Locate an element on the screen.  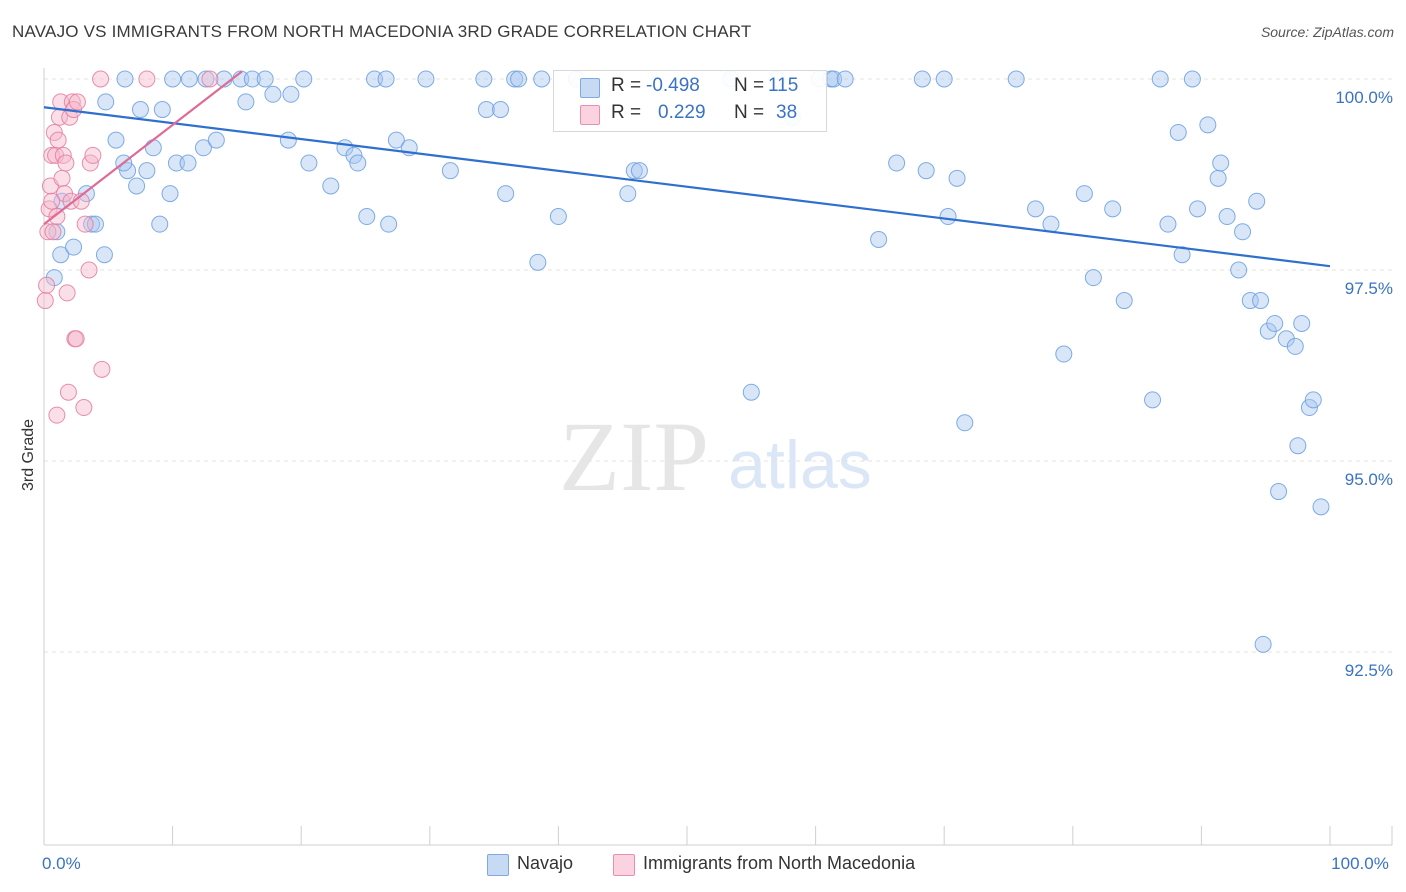
y-axis-label: 3rd Grade is located at coordinates (28, 455).